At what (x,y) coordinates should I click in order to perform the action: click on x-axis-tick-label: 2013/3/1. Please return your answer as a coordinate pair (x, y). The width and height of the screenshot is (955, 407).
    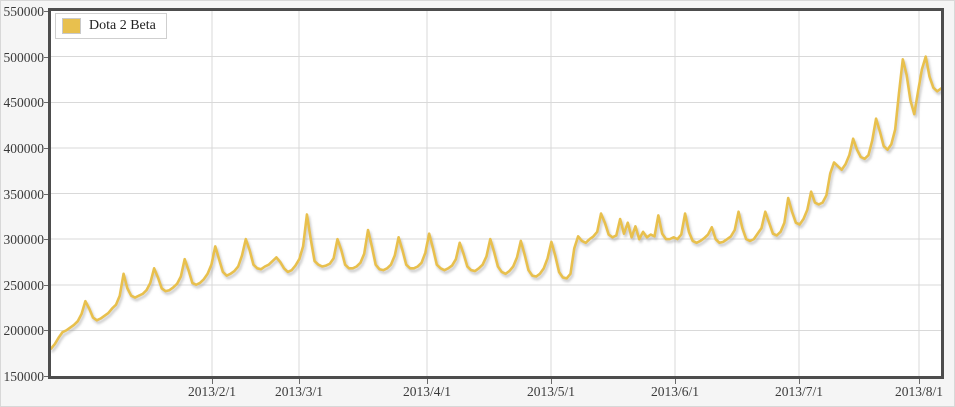
    Looking at the image, I should click on (299, 391).